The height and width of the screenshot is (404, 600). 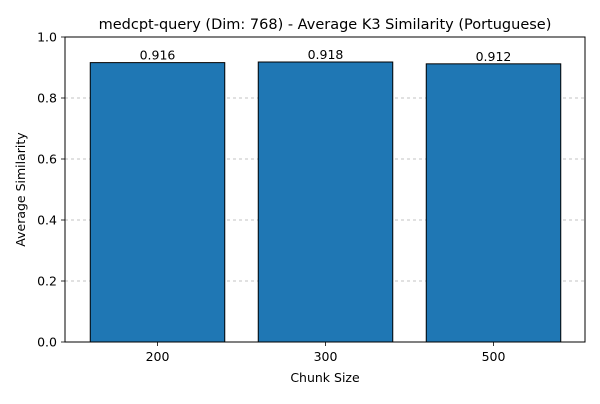 What do you see at coordinates (326, 356) in the screenshot?
I see `x-tick-label: 300` at bounding box center [326, 356].